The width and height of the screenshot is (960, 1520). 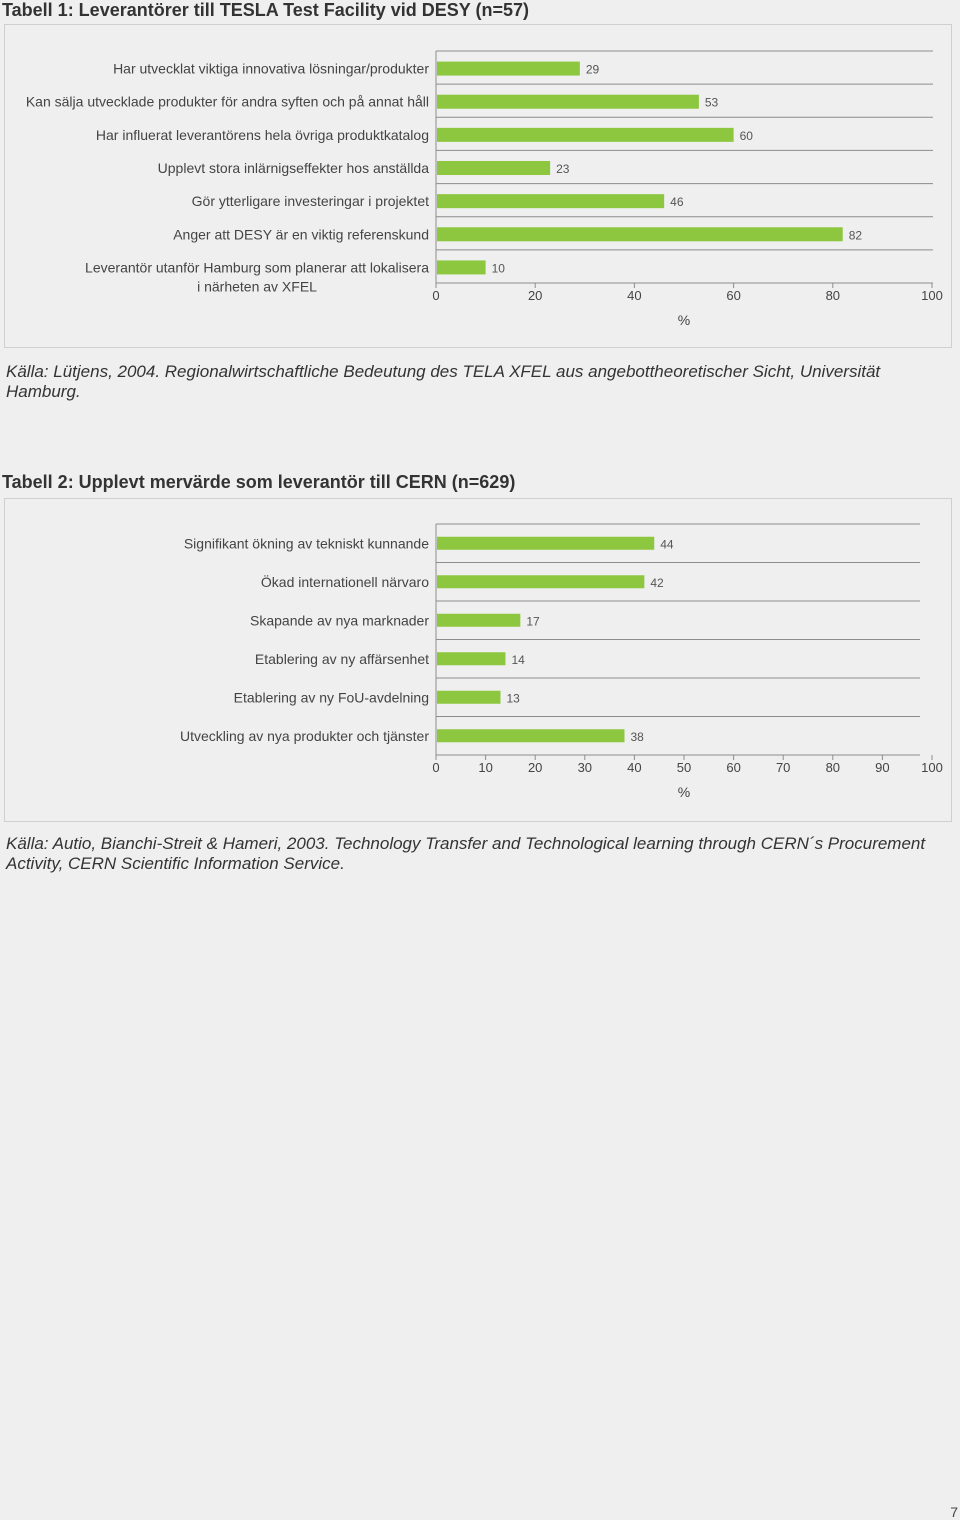 What do you see at coordinates (485, 767) in the screenshot?
I see `x-tick-label: 10` at bounding box center [485, 767].